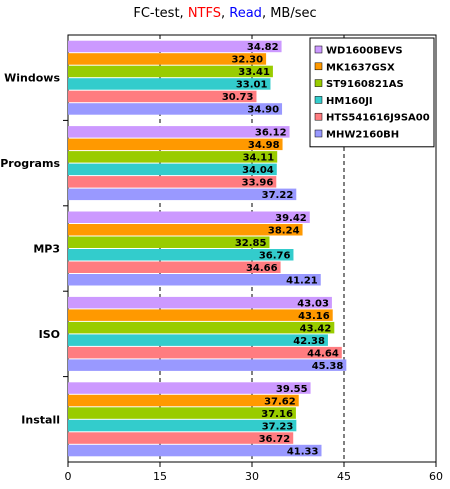 Image resolution: width=450 pixels, height=489 pixels. I want to click on legend-label: MK1637GSX, so click(360, 67).